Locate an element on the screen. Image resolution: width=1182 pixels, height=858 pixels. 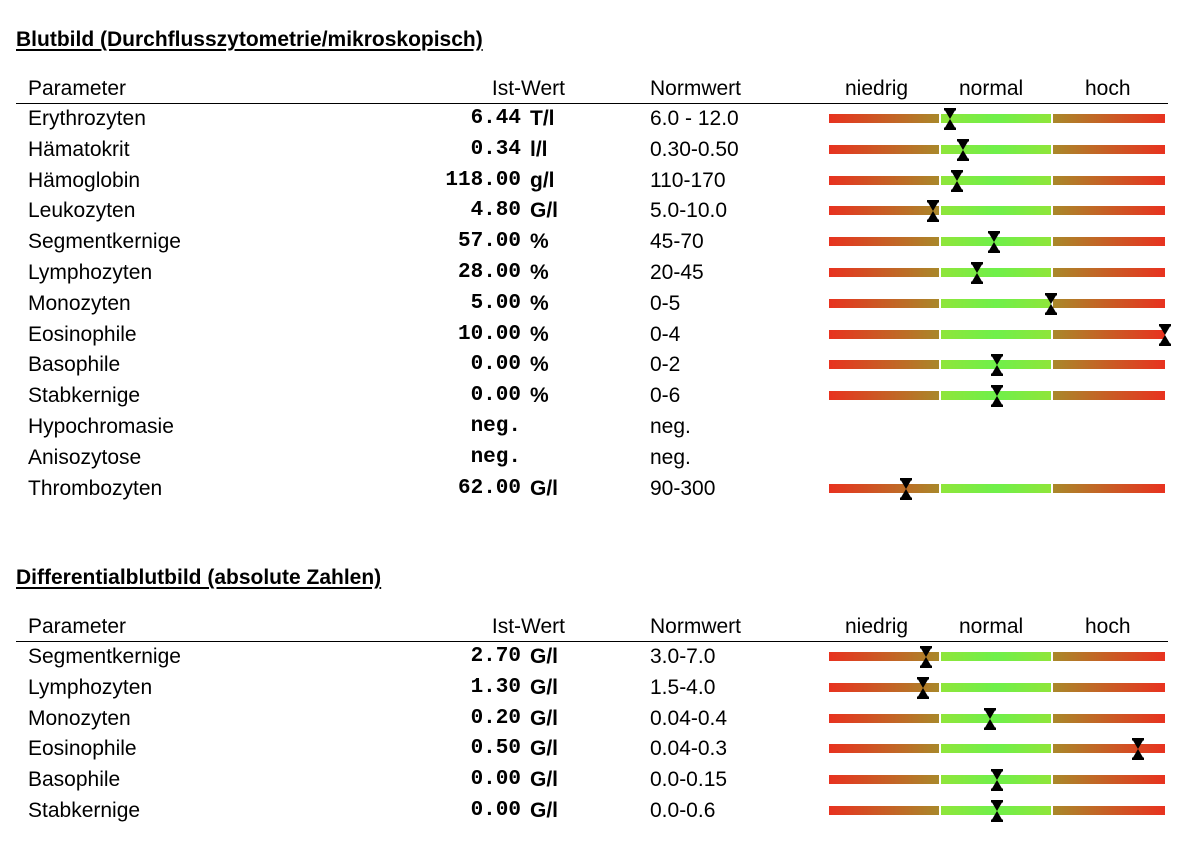
parameter-name: Eosinophile is located at coordinates (82, 334).